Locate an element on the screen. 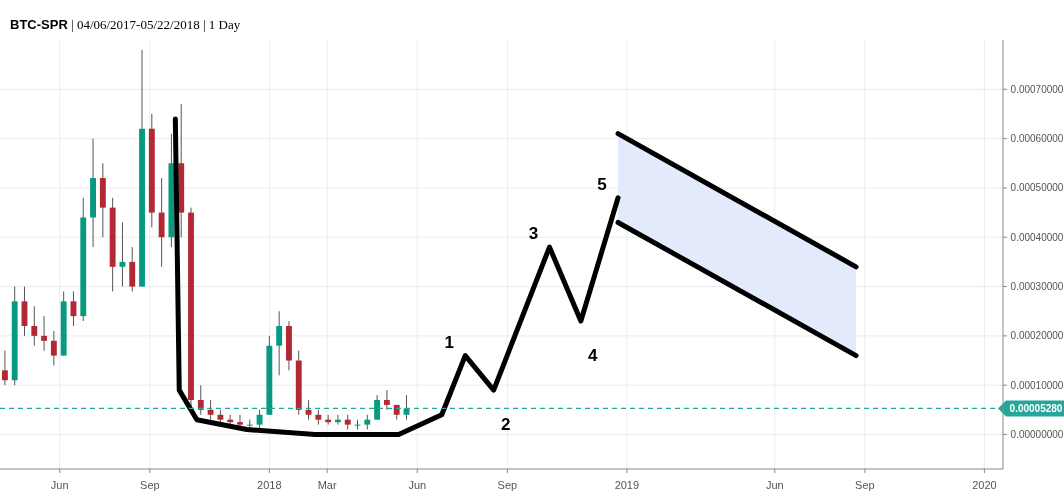 Image resolution: width=1064 pixels, height=500 pixels. y-tick-label: 0.00000000 is located at coordinates (1037, 434).